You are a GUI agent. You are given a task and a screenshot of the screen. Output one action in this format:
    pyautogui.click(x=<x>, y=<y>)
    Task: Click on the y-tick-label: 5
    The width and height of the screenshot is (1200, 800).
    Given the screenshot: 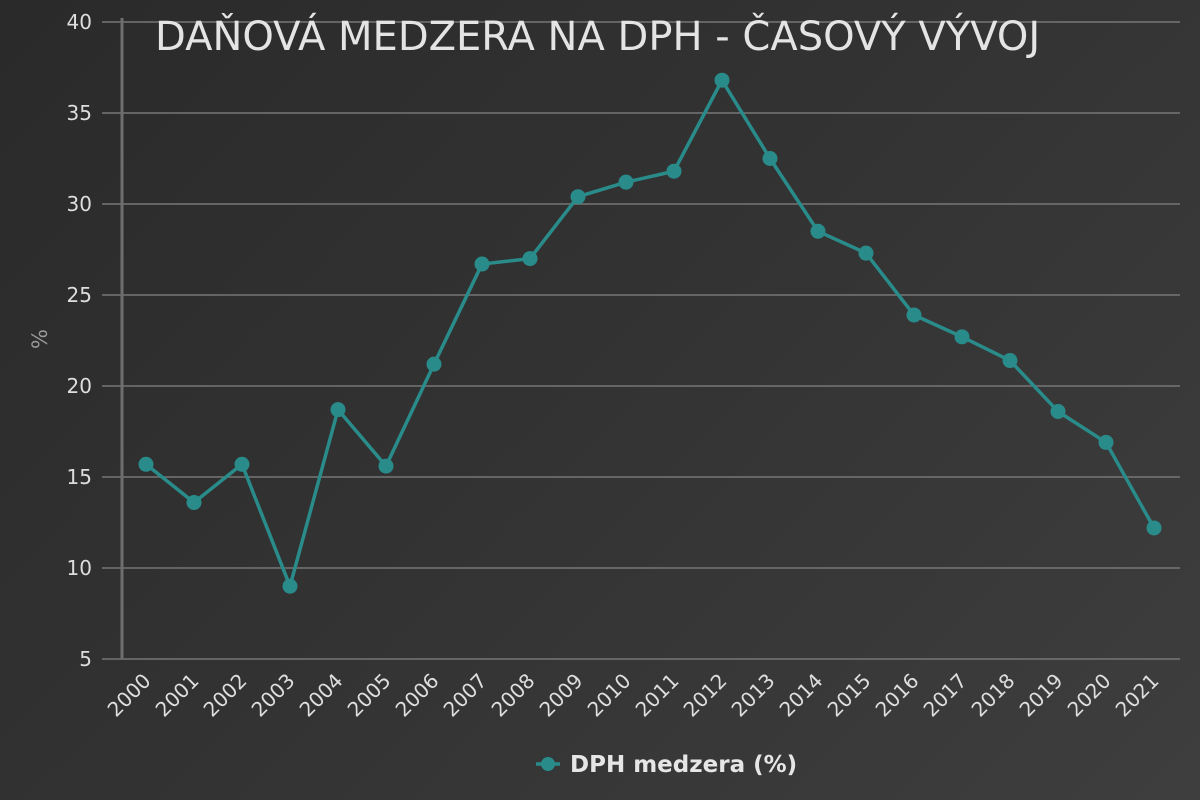 What is the action you would take?
    pyautogui.click(x=85, y=659)
    